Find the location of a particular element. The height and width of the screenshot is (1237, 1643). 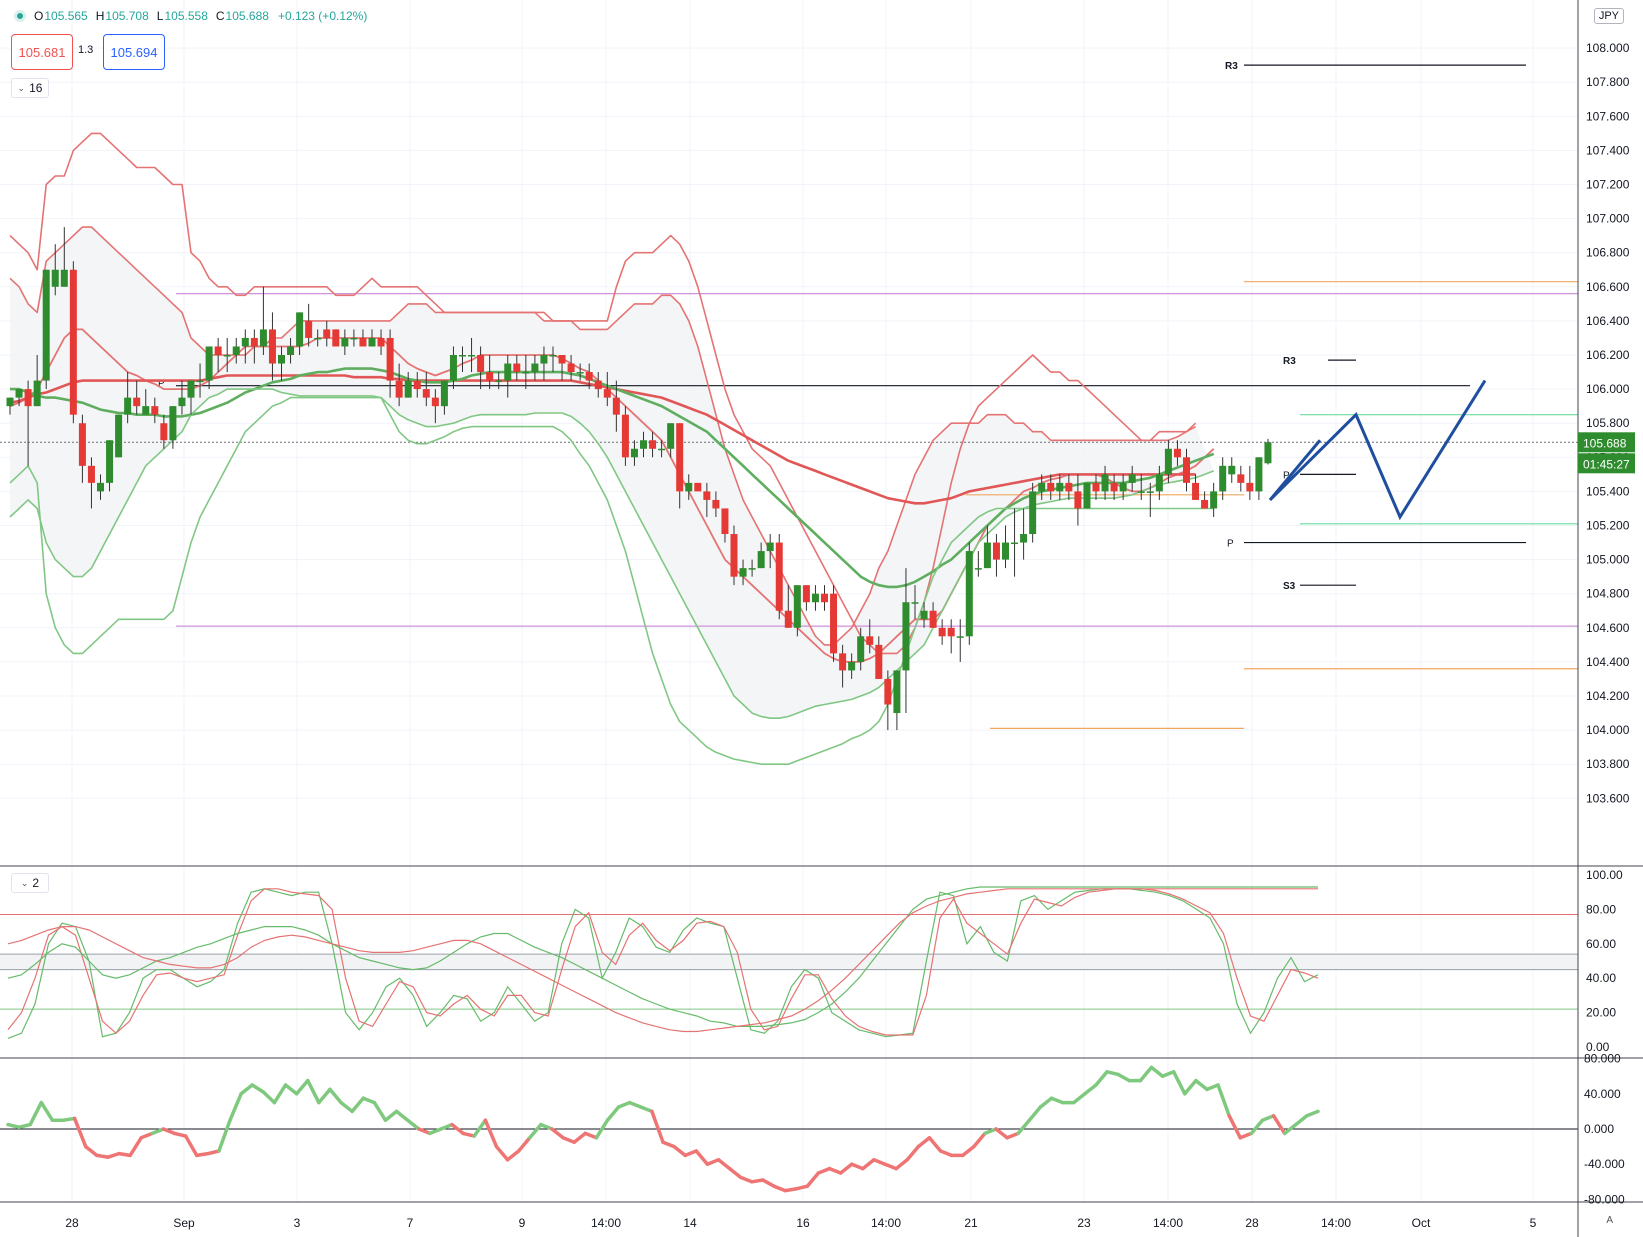

last-price-value: 105.688 is located at coordinates (1605, 443).